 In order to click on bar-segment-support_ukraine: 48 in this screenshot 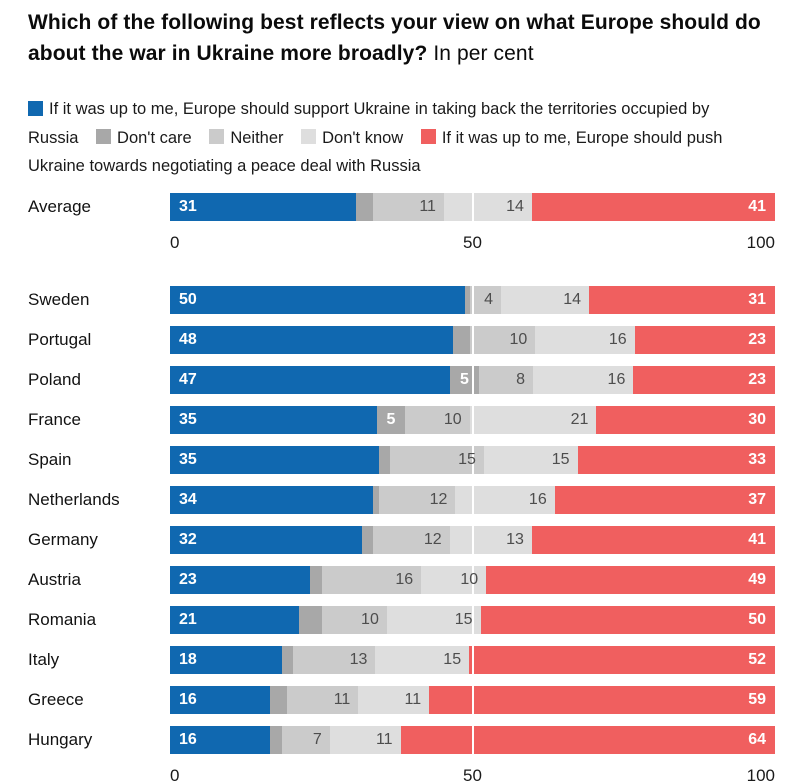, I will do `click(312, 340)`.